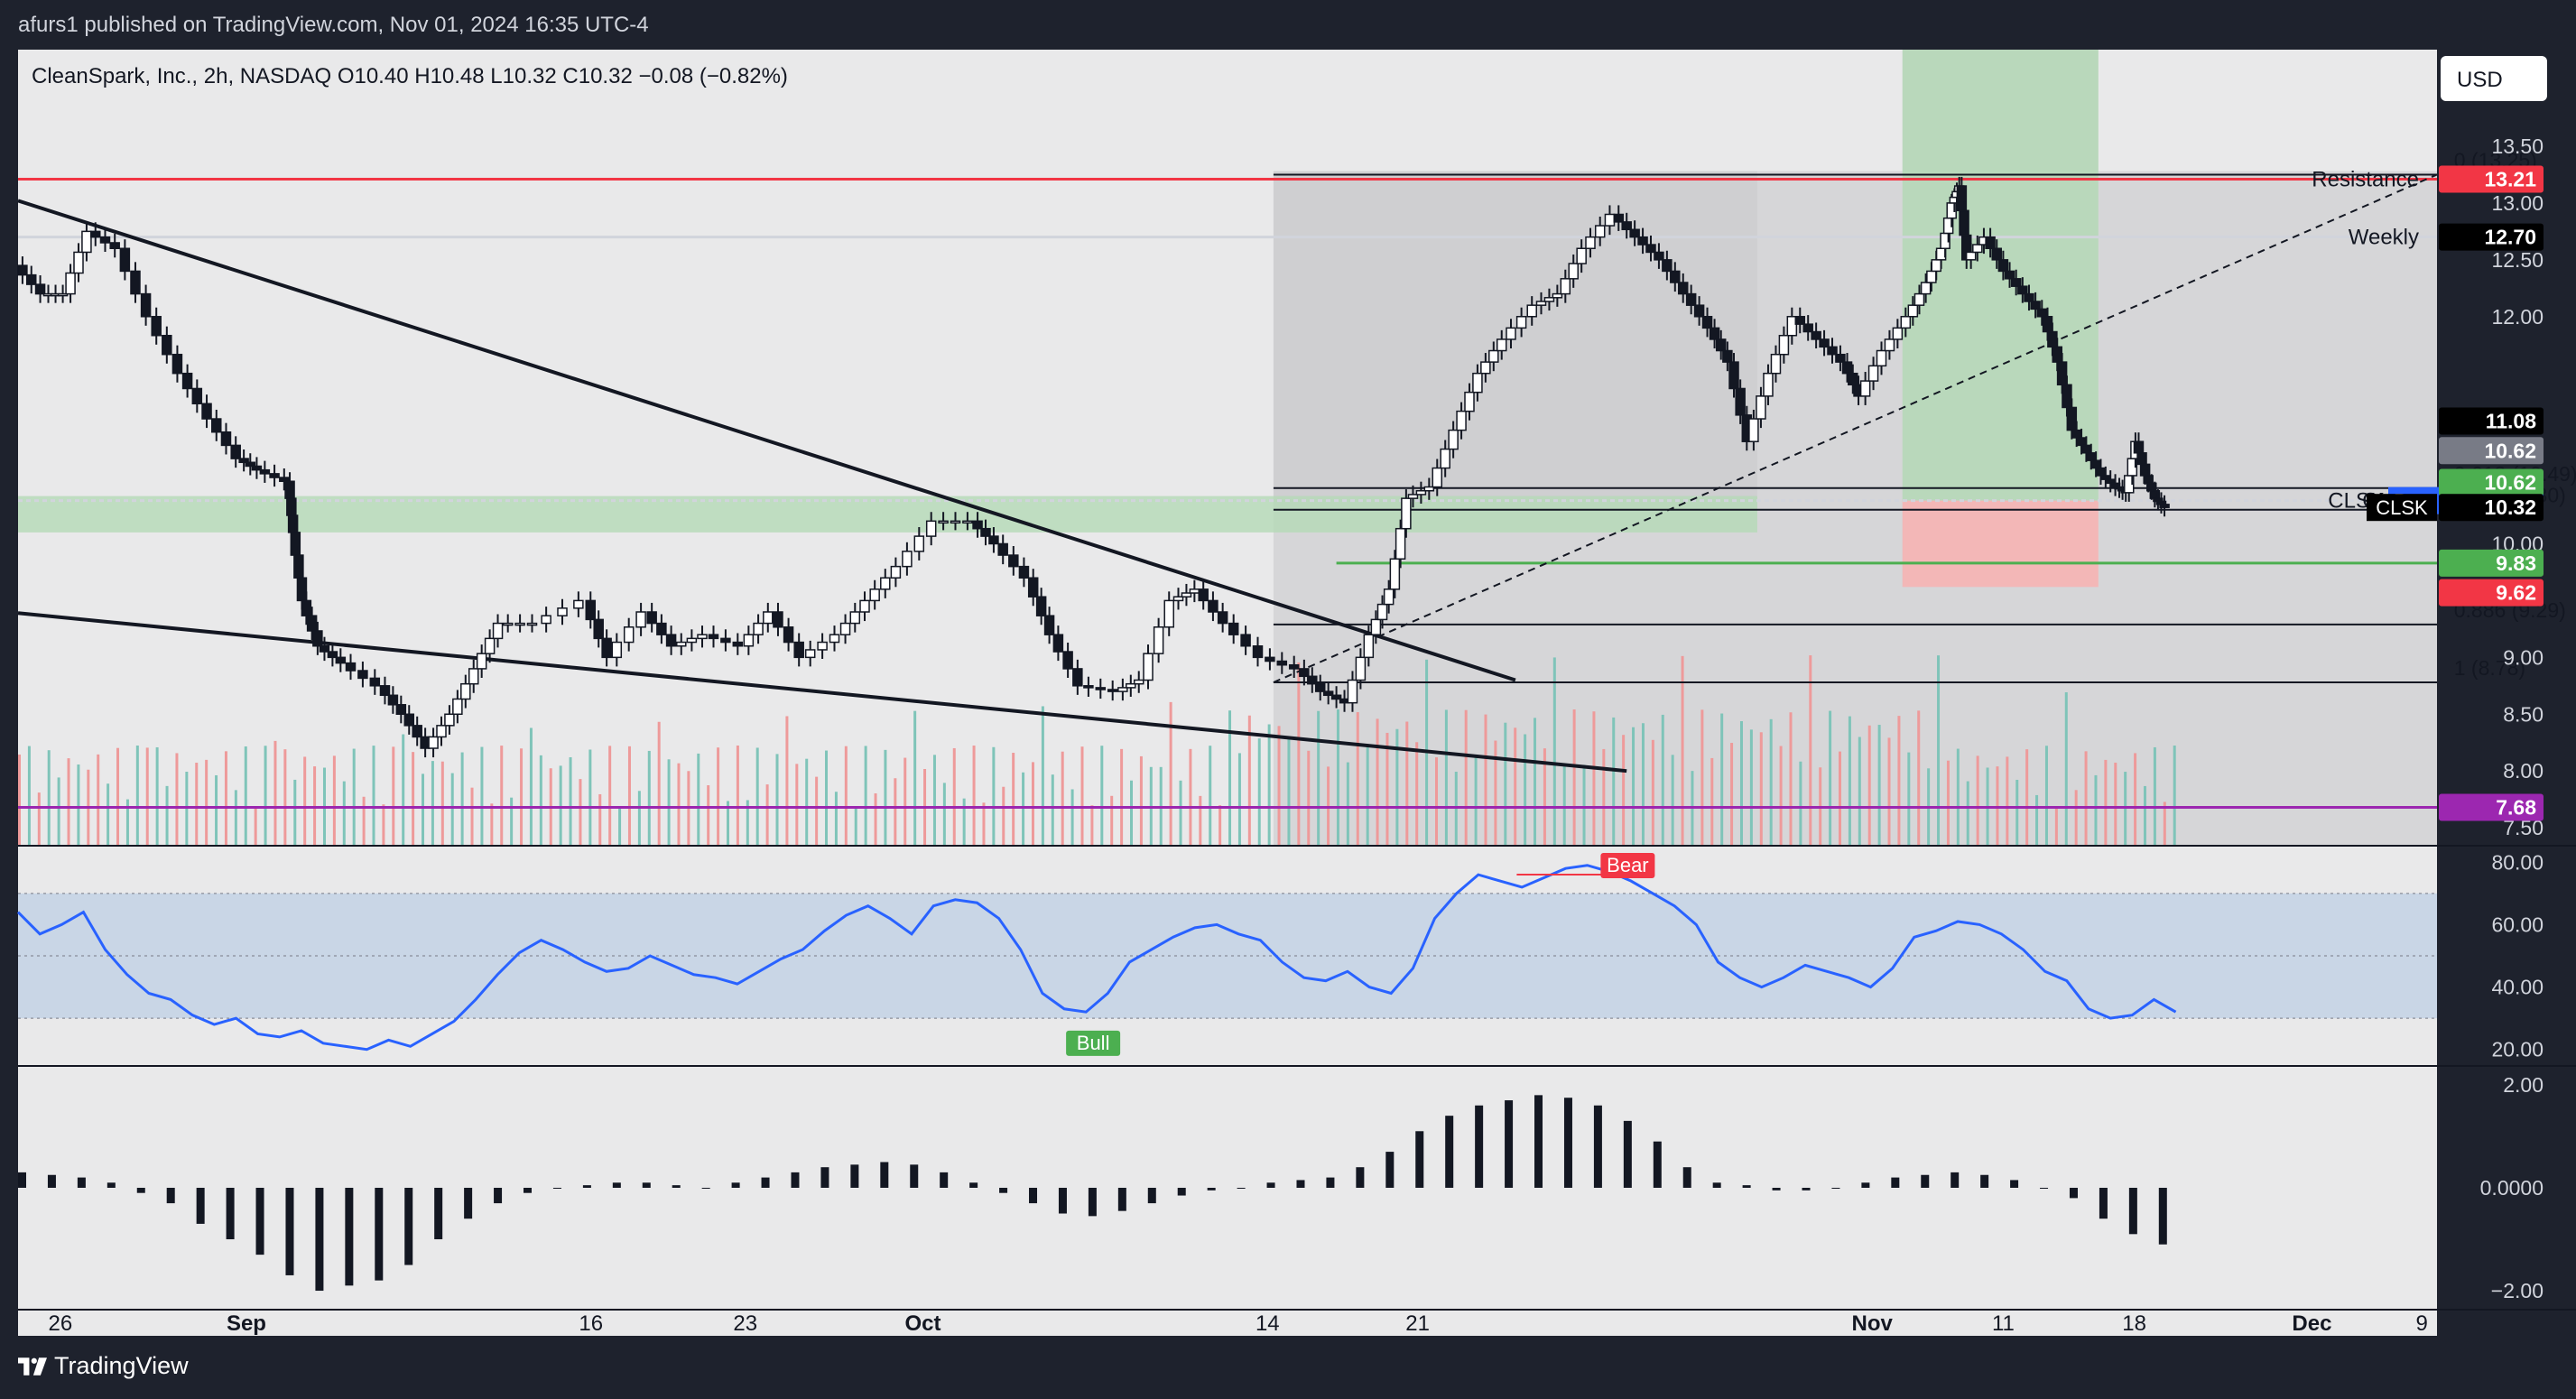 The height and width of the screenshot is (1399, 2576). Describe the element at coordinates (1873, 1323) in the screenshot. I see `time-tick: Nov` at that location.